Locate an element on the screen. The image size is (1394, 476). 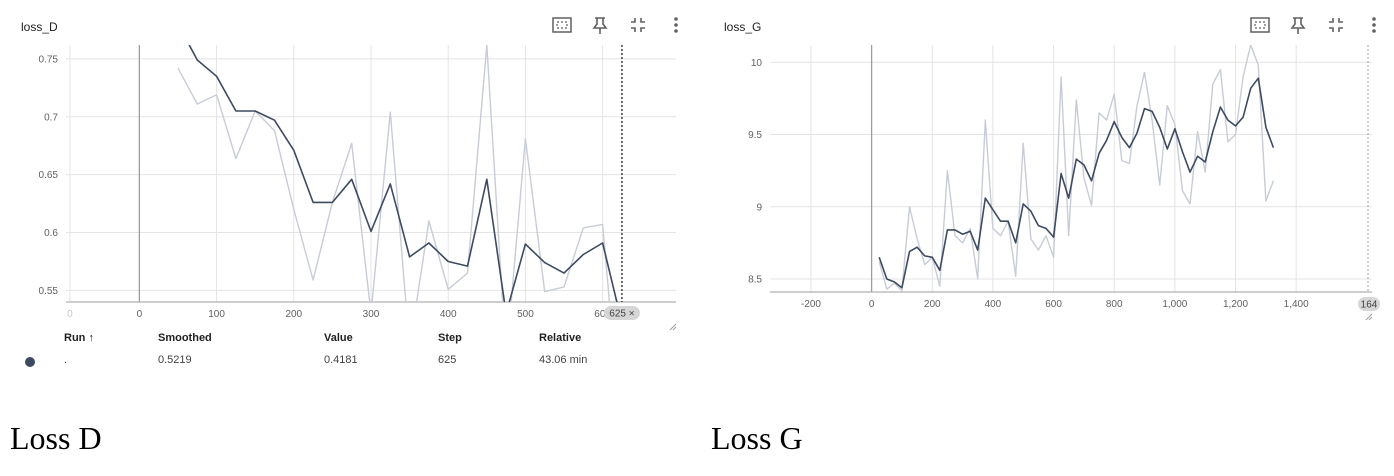
loss-d-x-tick-0: 0 is located at coordinates (70, 314).